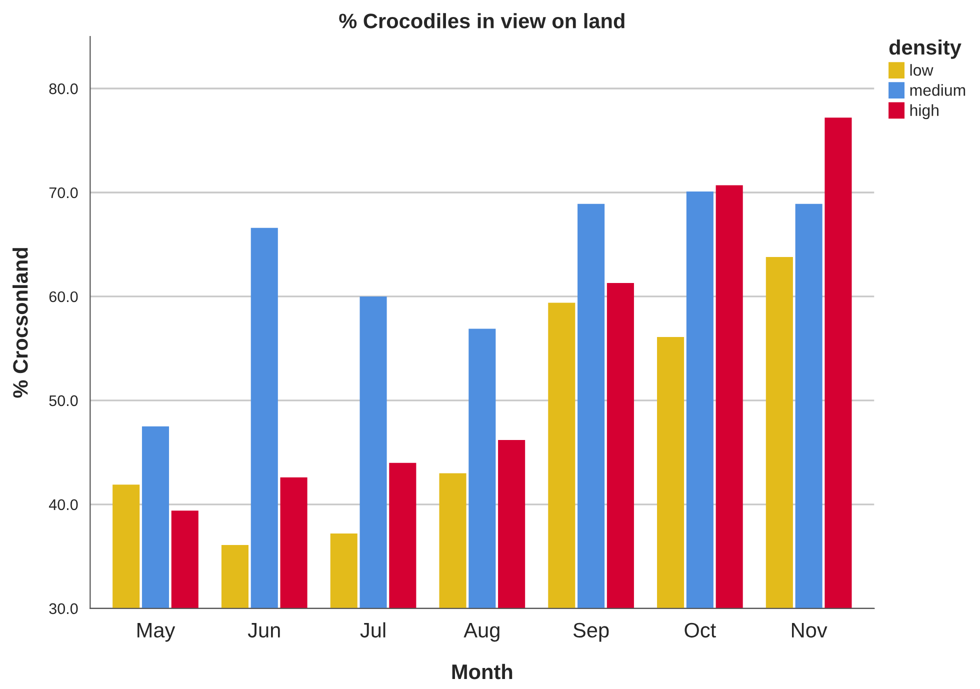 The image size is (980, 689). Describe the element at coordinates (63, 296) in the screenshot. I see `y-tick-label: 60.0` at that location.